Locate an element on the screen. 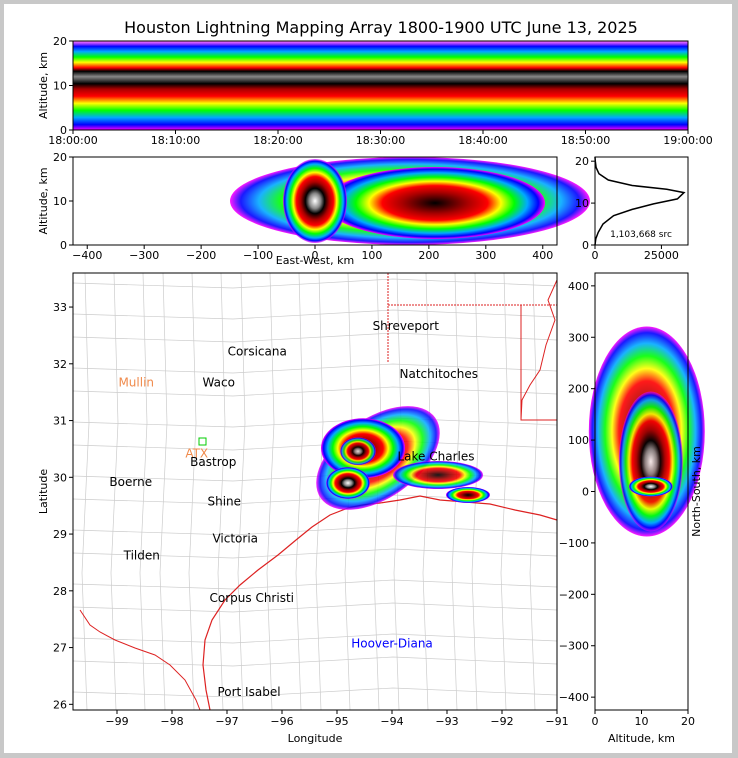  altitude-time-density is located at coordinates (380, 85).